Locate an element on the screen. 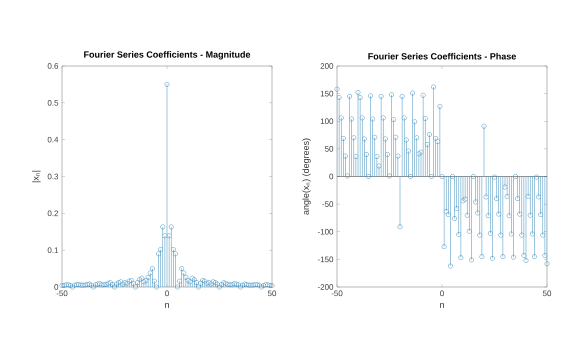 This screenshot has width=585, height=353. y-axis-title: angle(x$_{n}$) (degrees) is located at coordinates (306, 176).